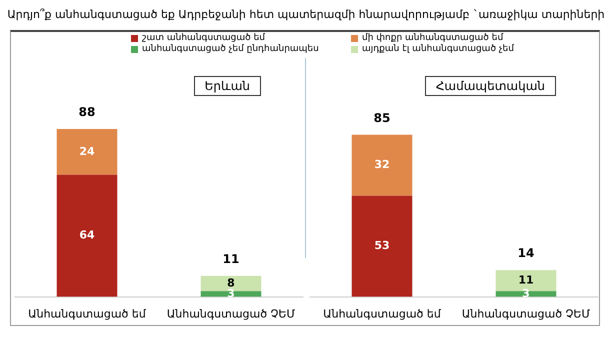 The image size is (612, 338). Describe the element at coordinates (526, 253) in the screenshot. I see `total-label: 14` at that location.